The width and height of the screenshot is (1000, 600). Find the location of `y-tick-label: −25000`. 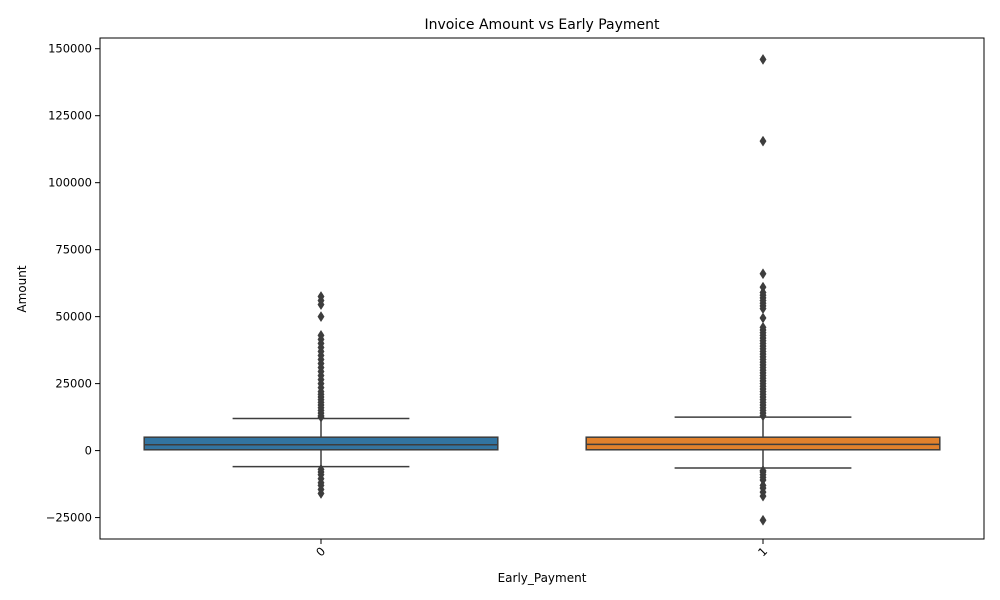

y-tick-label: −25000 is located at coordinates (69, 518).